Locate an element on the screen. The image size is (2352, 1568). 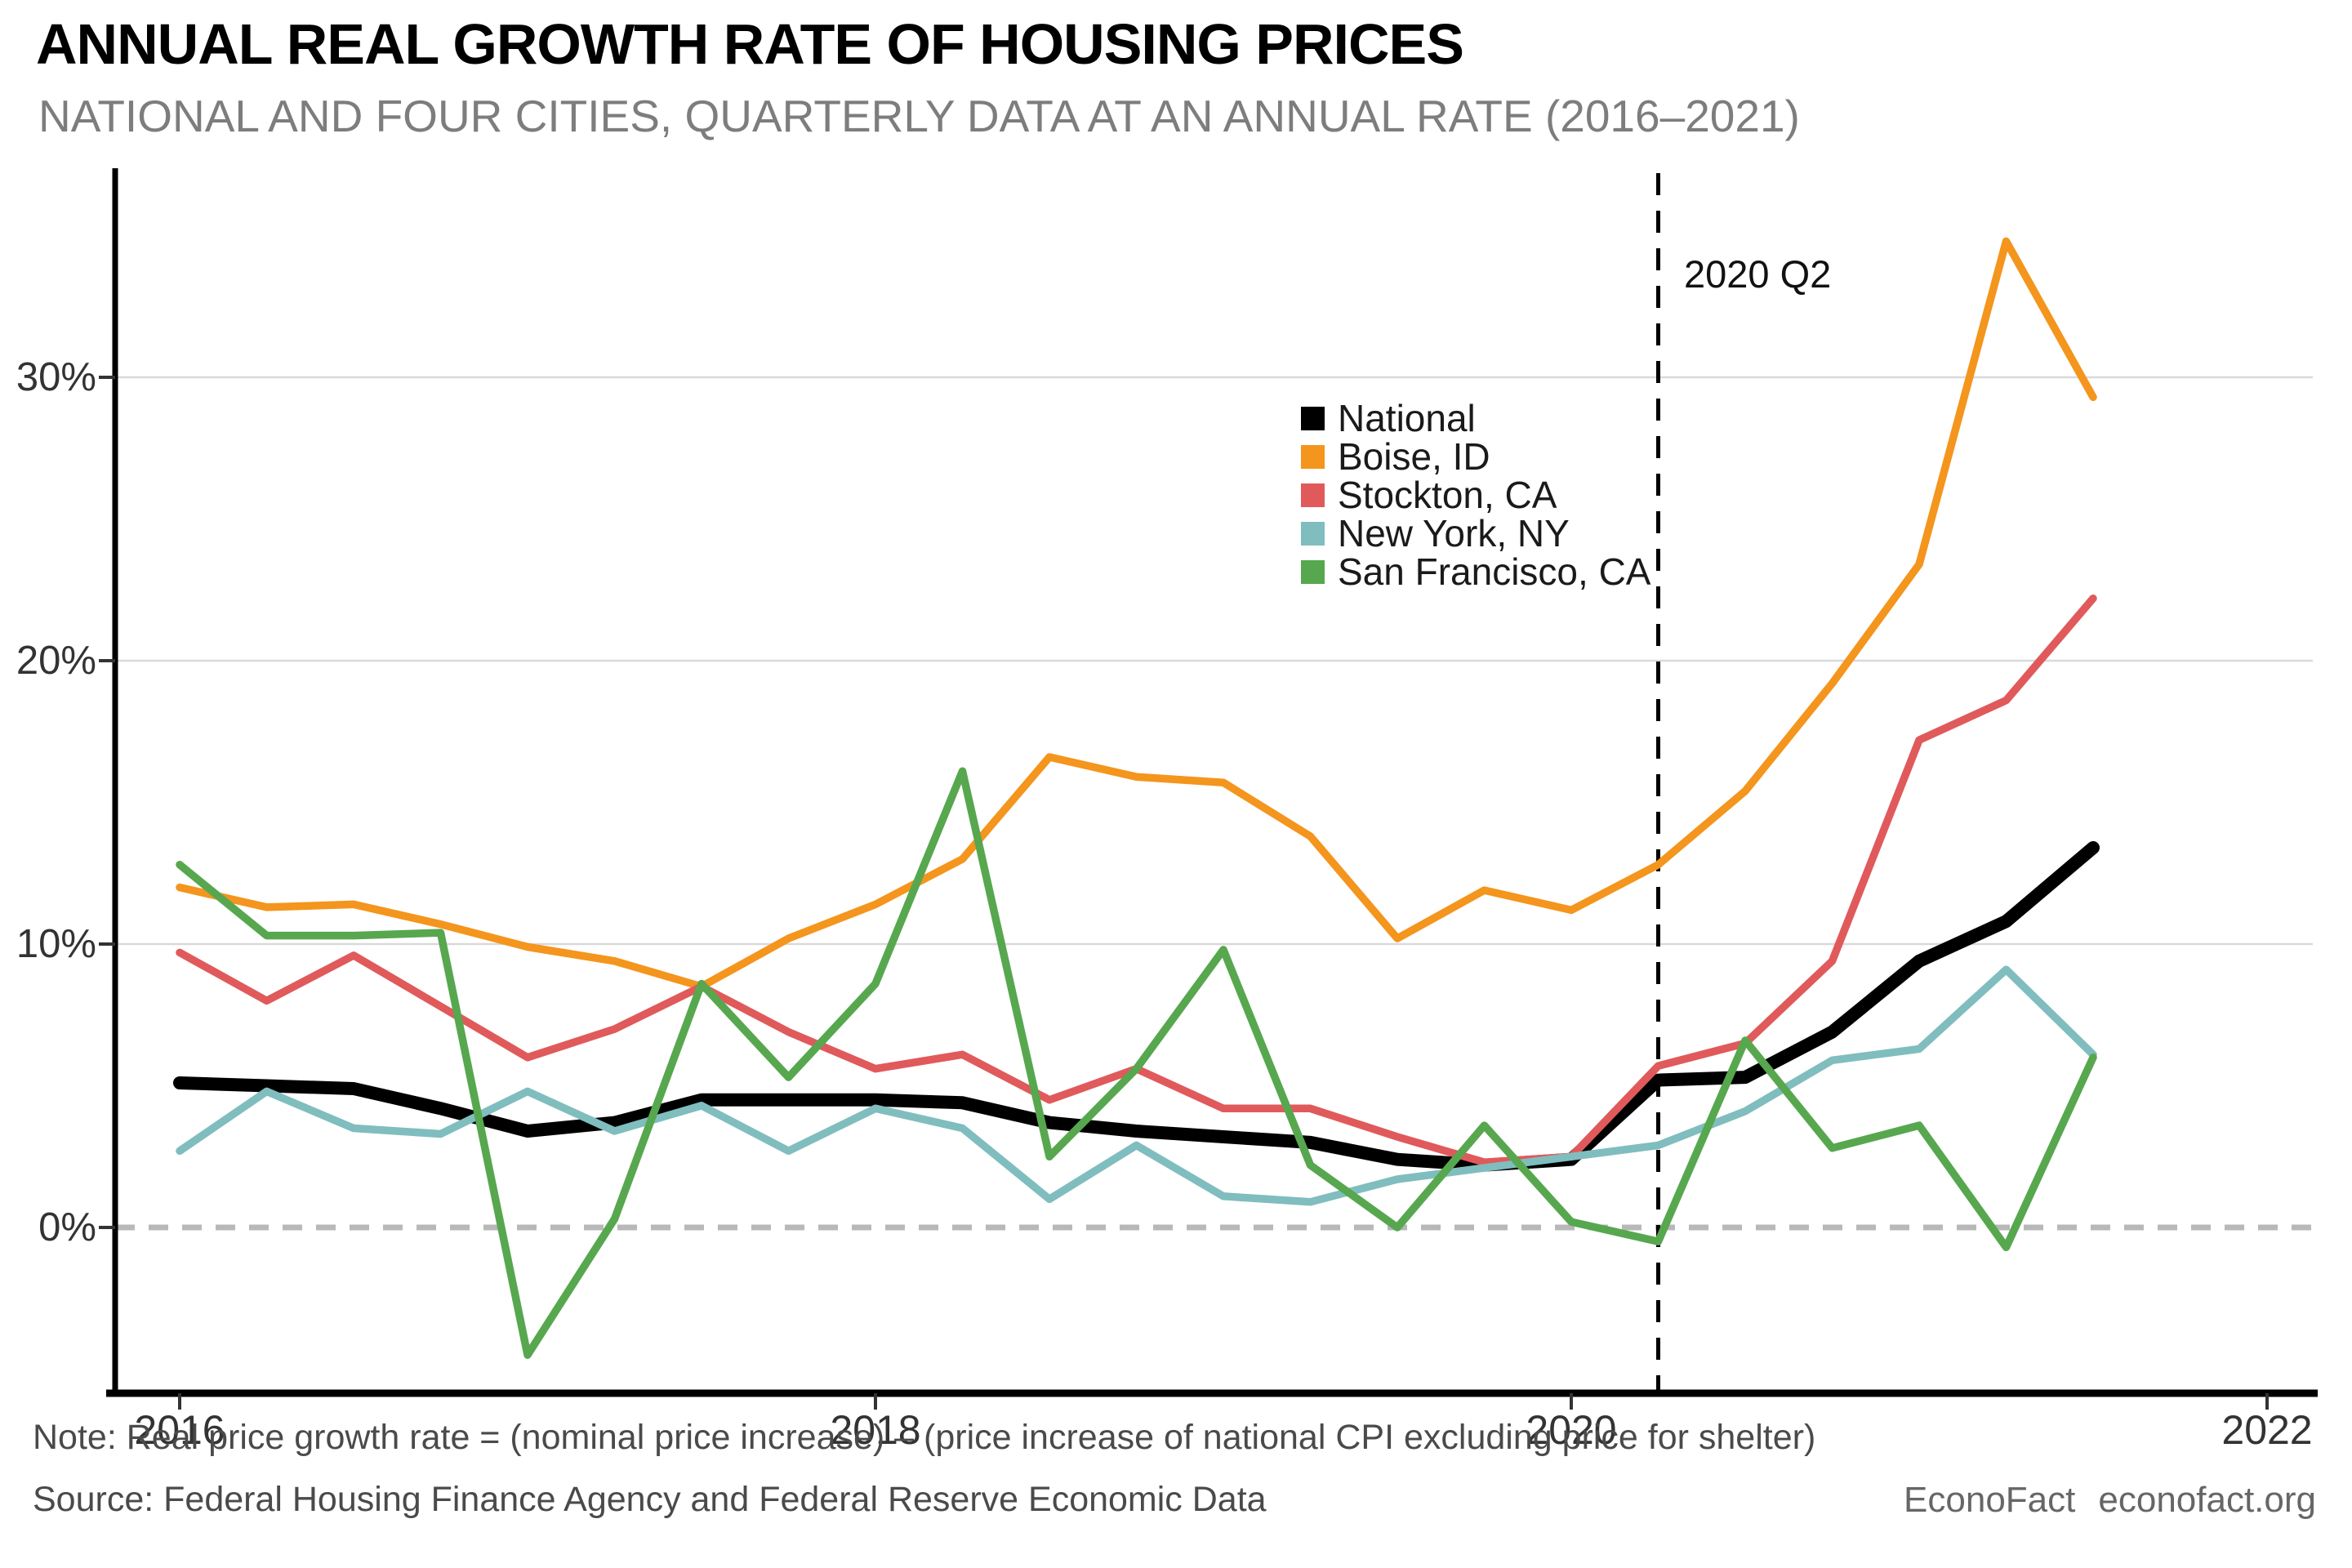
legend-label: San Francisco, CA is located at coordinates (1494, 571).